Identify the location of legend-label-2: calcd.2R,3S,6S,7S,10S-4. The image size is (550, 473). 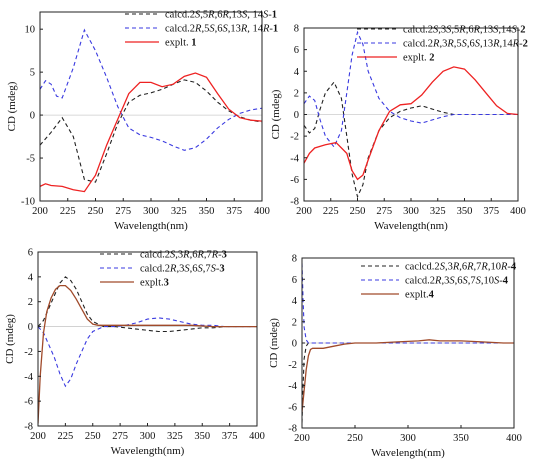
(457, 281).